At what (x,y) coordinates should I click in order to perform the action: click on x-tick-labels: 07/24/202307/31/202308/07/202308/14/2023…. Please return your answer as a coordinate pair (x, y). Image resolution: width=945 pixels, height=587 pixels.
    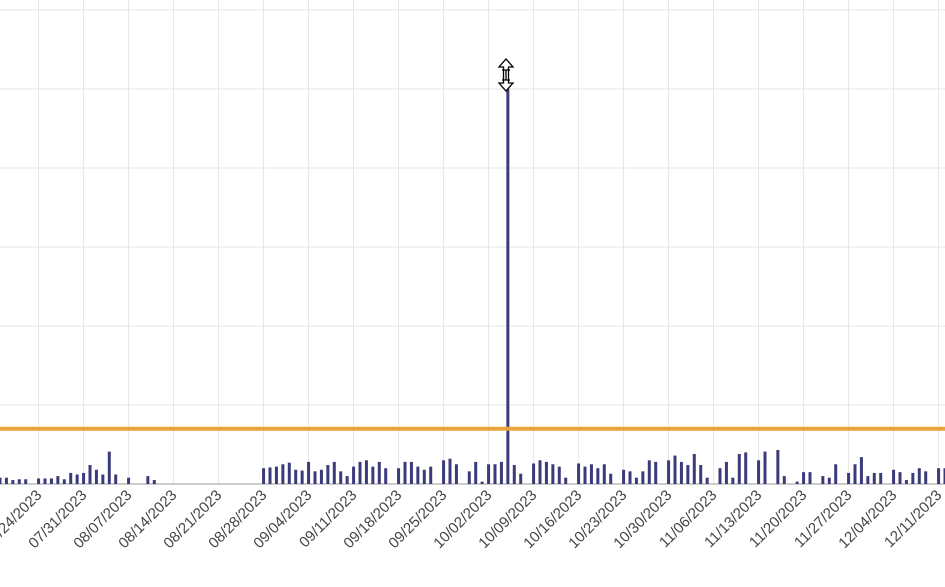
    Looking at the image, I should click on (472, 519).